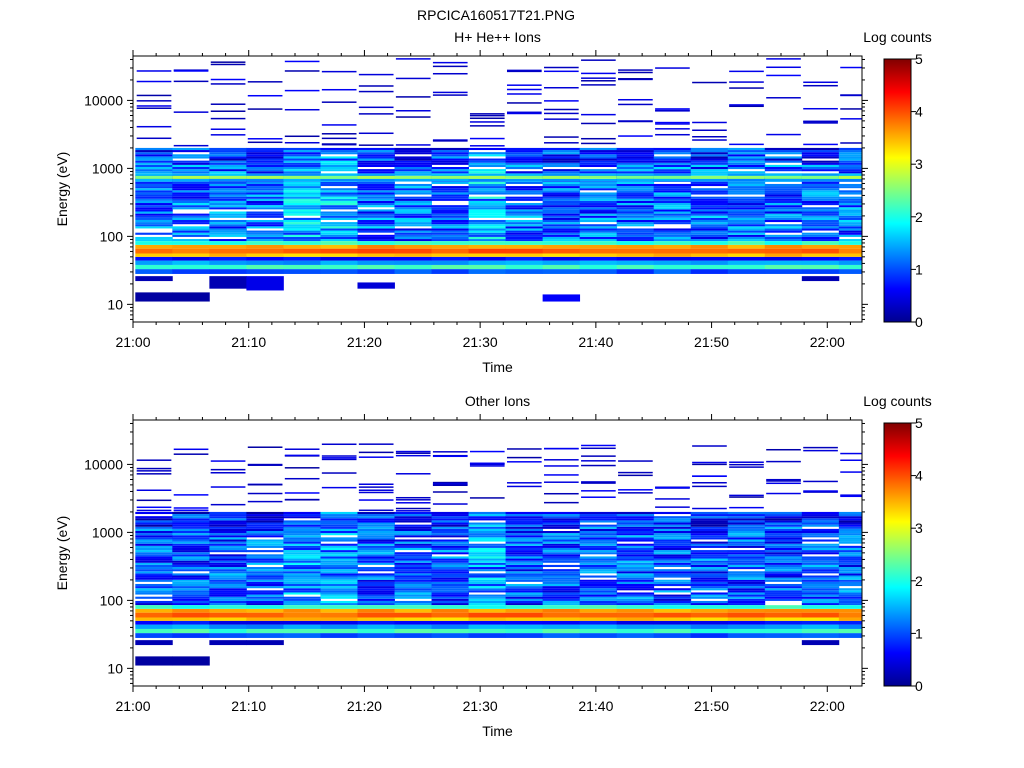 The image size is (1024, 768). Describe the element at coordinates (62, 189) in the screenshot. I see `y-axis-label: Energy (eV)` at that location.